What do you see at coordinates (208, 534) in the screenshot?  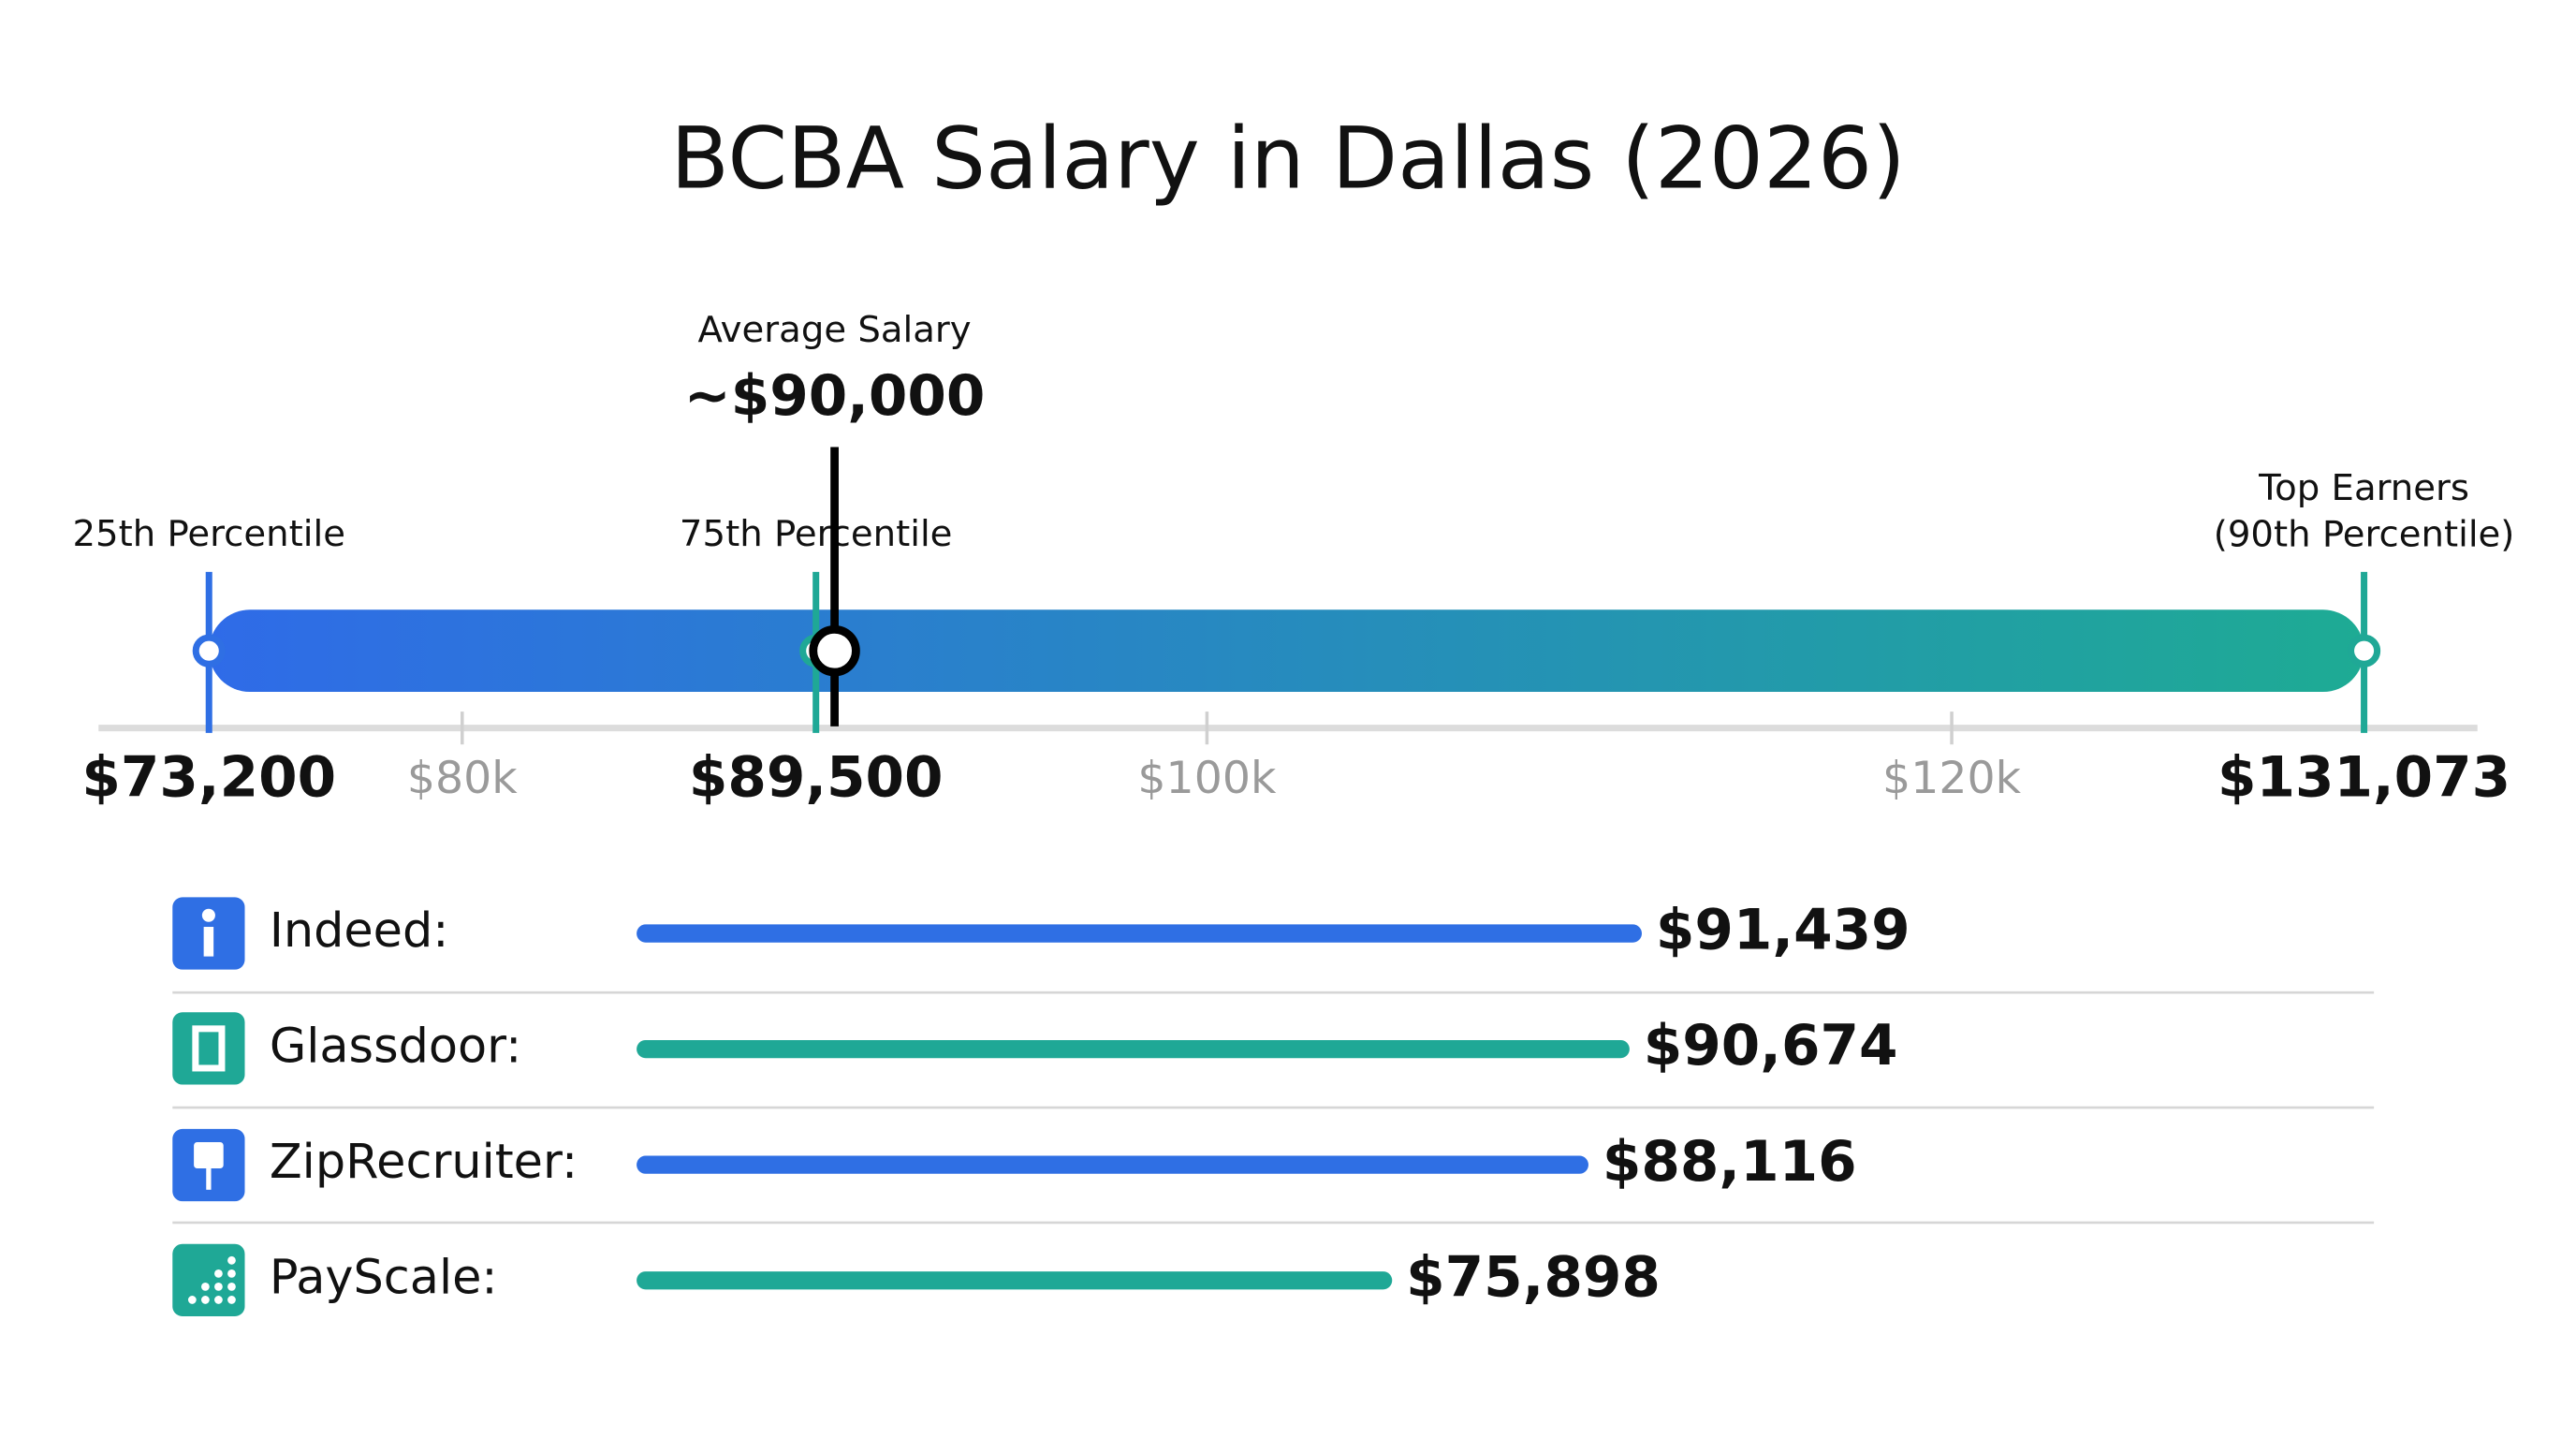 I see `percentile-label: 25th Percentile` at bounding box center [208, 534].